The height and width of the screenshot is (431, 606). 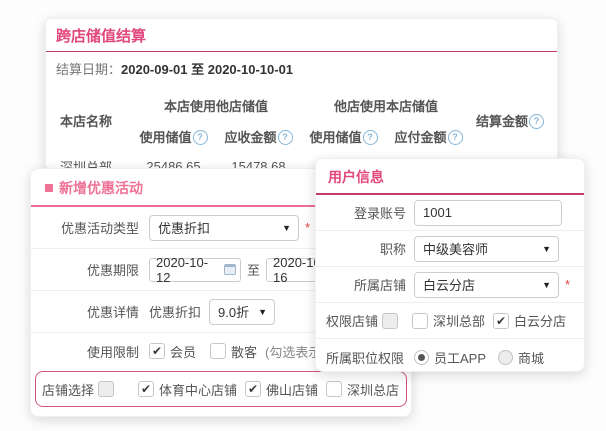 I want to click on perm-store-row: 权限店铺 深圳总部 ✔ 白云分店, so click(x=450, y=321).